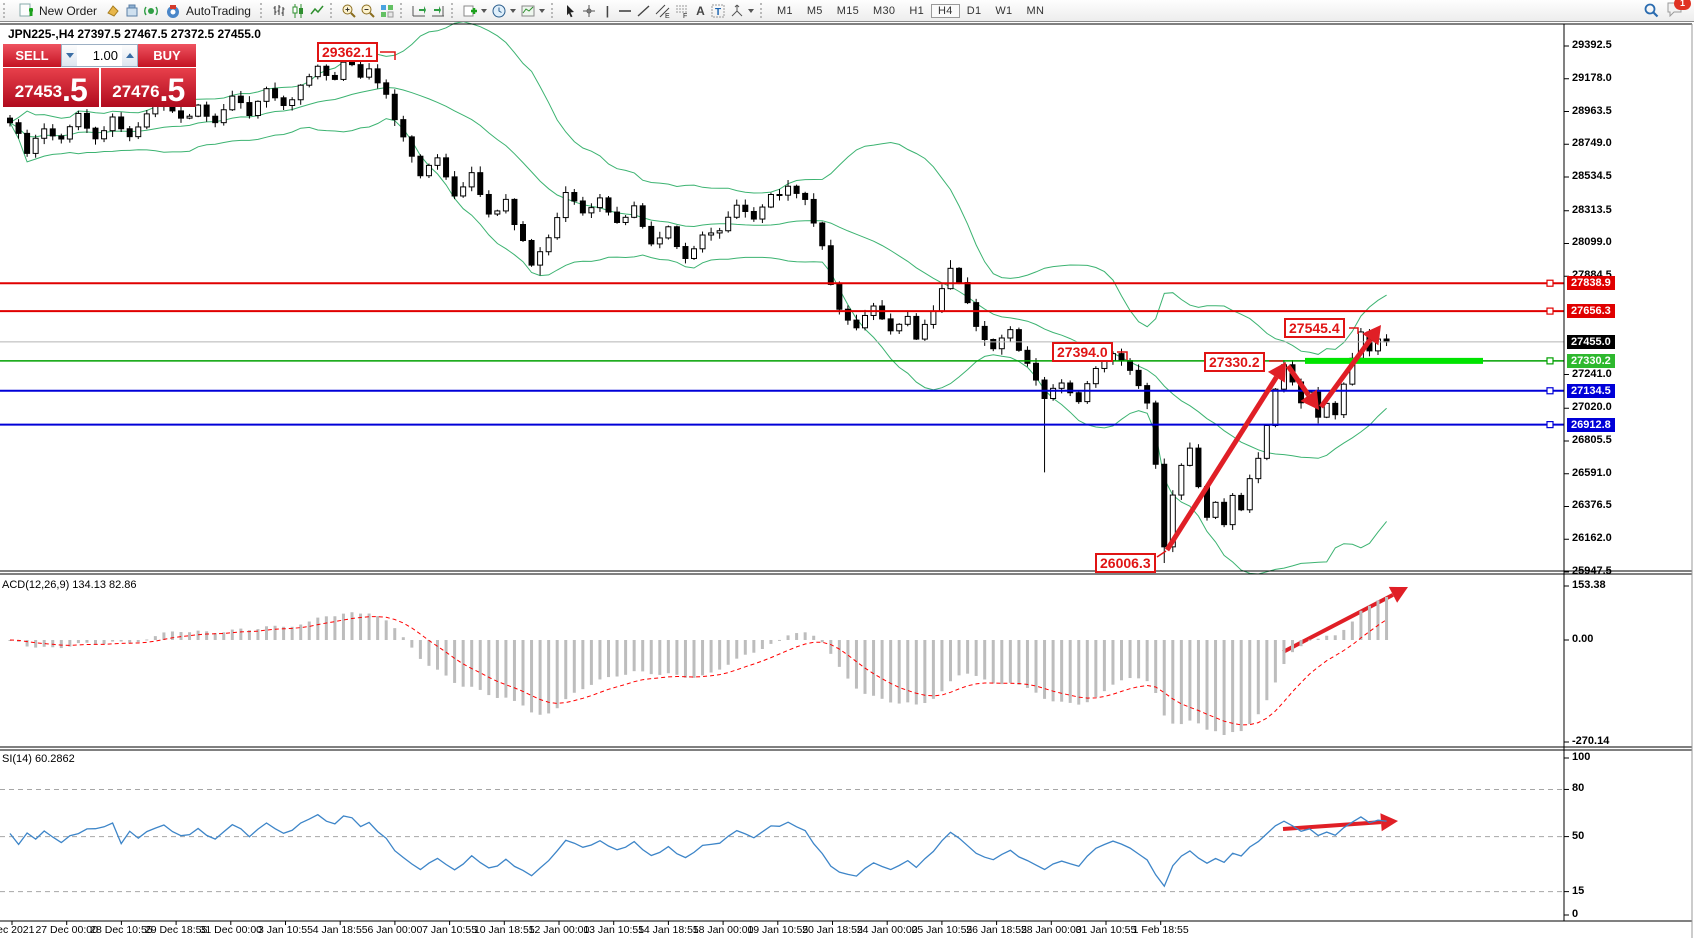 The height and width of the screenshot is (940, 1694). Describe the element at coordinates (136, 91) in the screenshot. I see `buy-price-main: 27476` at that location.